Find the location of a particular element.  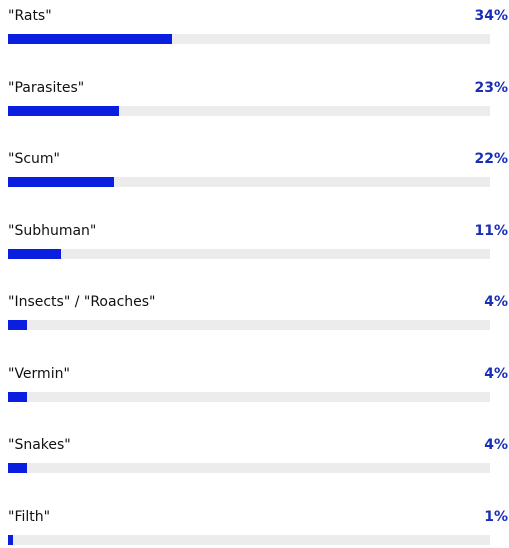

value-label: 11% is located at coordinates (491, 230).